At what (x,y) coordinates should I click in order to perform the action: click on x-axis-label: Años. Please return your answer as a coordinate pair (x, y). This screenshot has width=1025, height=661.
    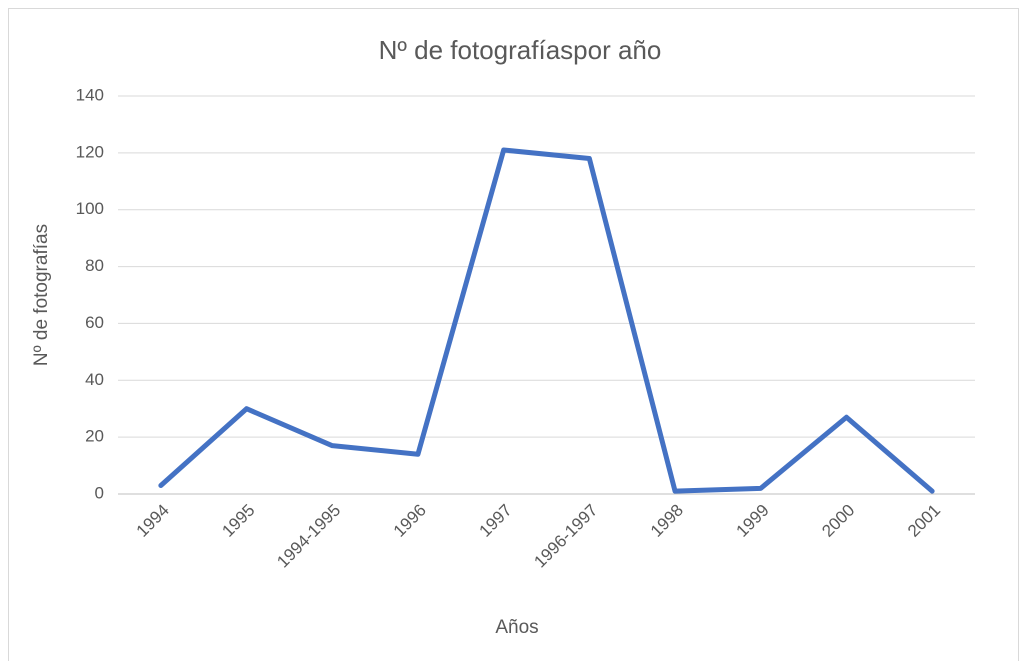
    Looking at the image, I should click on (516, 627).